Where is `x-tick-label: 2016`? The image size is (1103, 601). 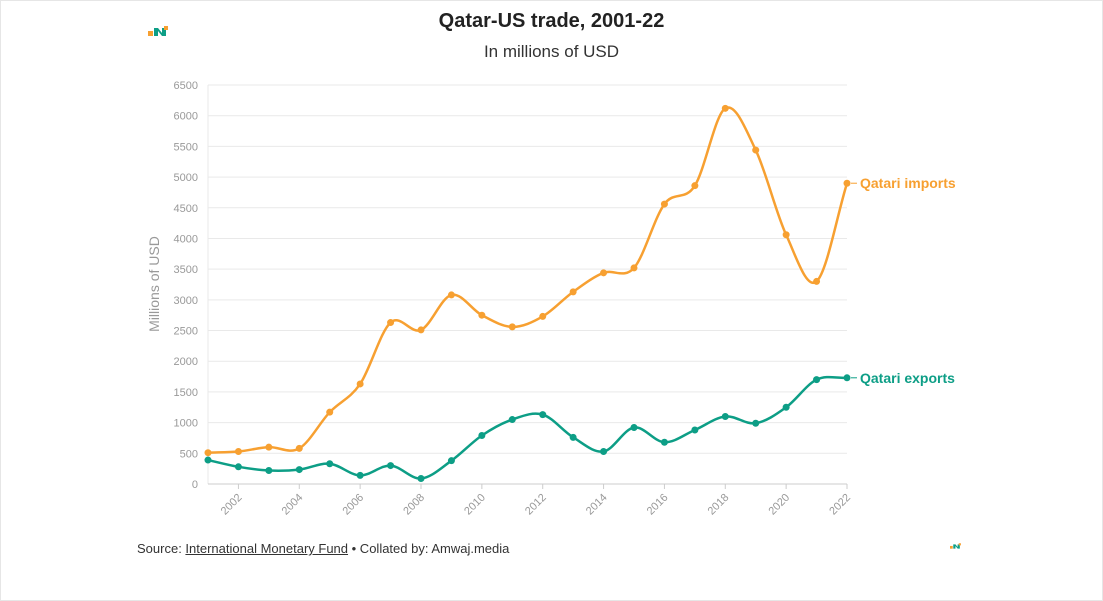
x-tick-label: 2016 is located at coordinates (658, 505).